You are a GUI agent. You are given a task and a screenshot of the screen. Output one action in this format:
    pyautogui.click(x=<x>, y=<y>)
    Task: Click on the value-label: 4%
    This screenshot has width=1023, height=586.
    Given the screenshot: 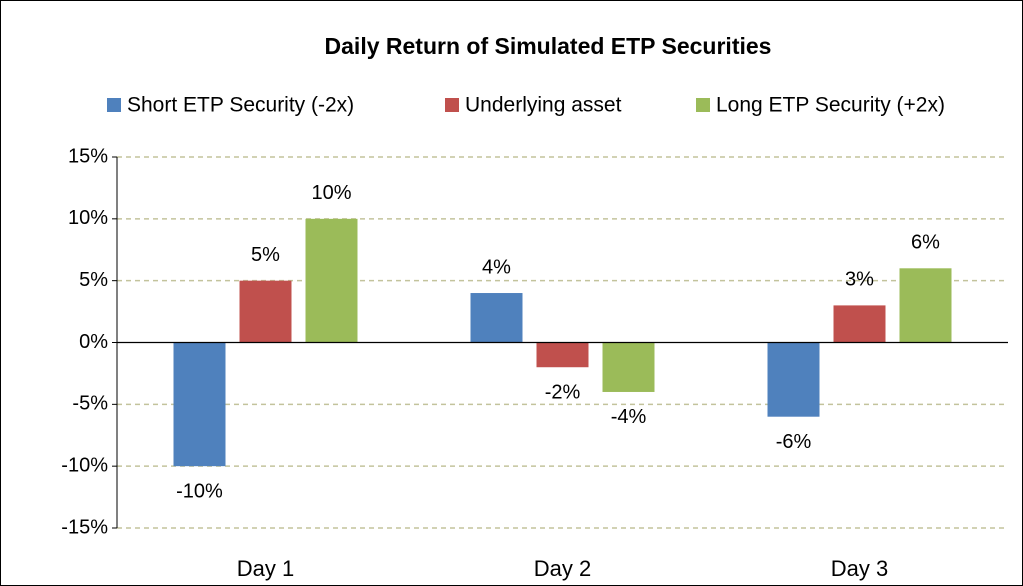 What is the action you would take?
    pyautogui.click(x=496, y=267)
    